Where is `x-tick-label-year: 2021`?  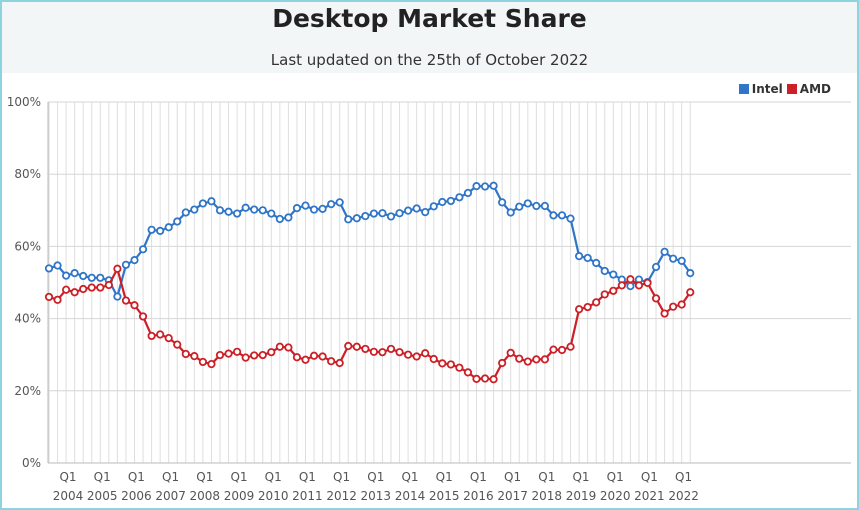 x-tick-label-year: 2021 is located at coordinates (649, 496).